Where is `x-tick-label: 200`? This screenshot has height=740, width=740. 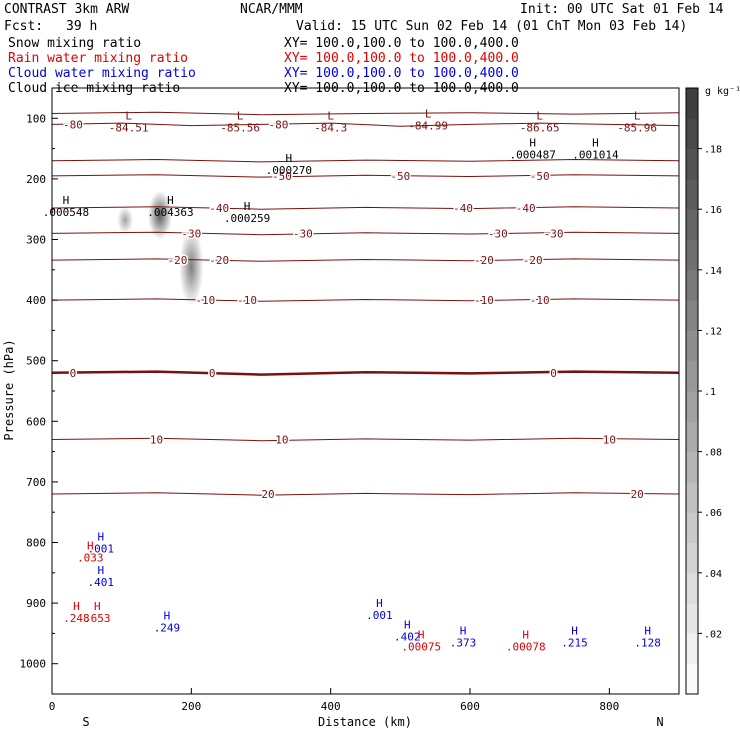 x-tick-label: 200 is located at coordinates (191, 706).